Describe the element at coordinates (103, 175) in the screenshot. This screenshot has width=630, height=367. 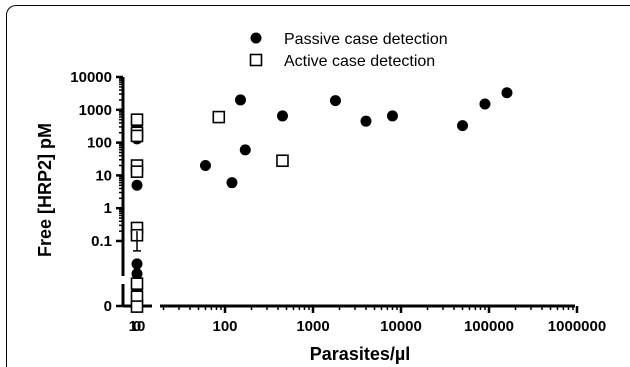
I see `y-tick-label: 10` at that location.